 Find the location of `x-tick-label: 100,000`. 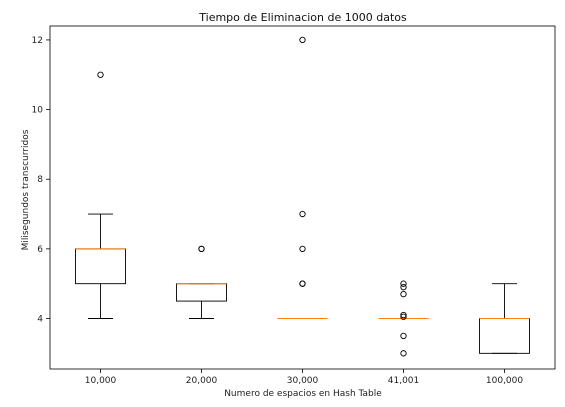

x-tick-label: 100,000 is located at coordinates (504, 381).